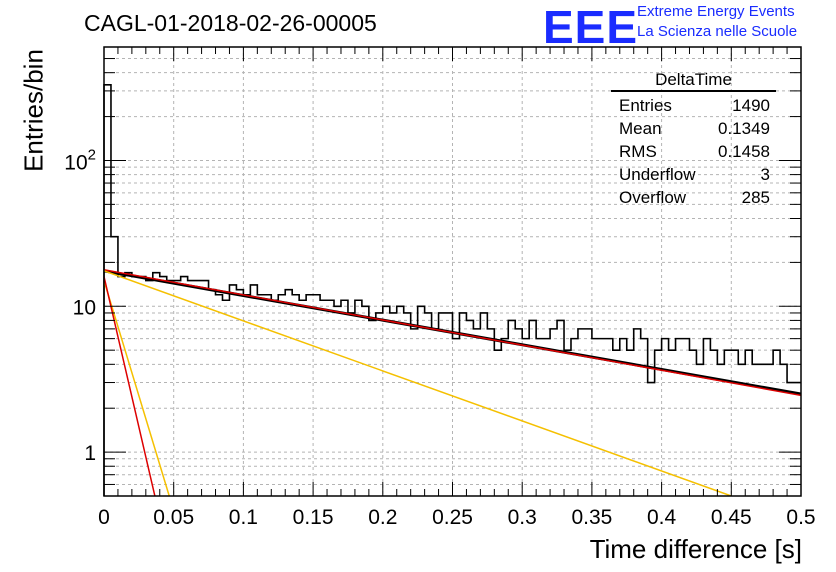 This screenshot has height=572, width=836. What do you see at coordinates (744, 151) in the screenshot?
I see `stats-value: 0.1458` at bounding box center [744, 151].